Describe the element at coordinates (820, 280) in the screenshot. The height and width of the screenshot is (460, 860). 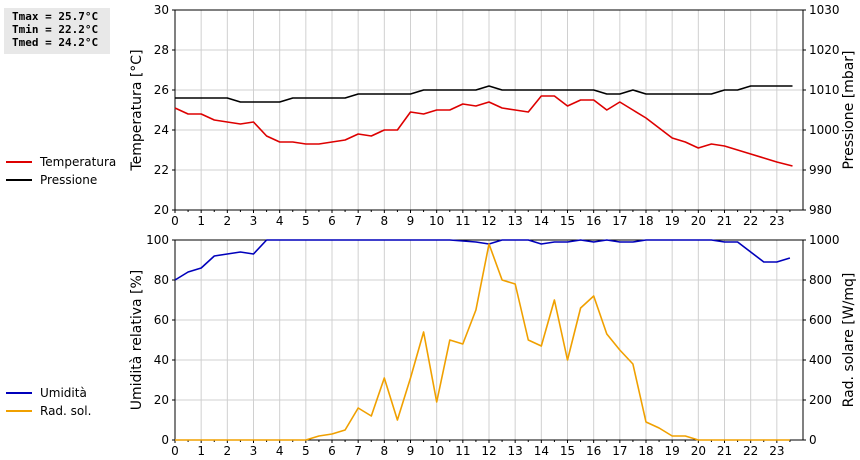
I see `bottom-ytick-right-label-4: 800` at that location.